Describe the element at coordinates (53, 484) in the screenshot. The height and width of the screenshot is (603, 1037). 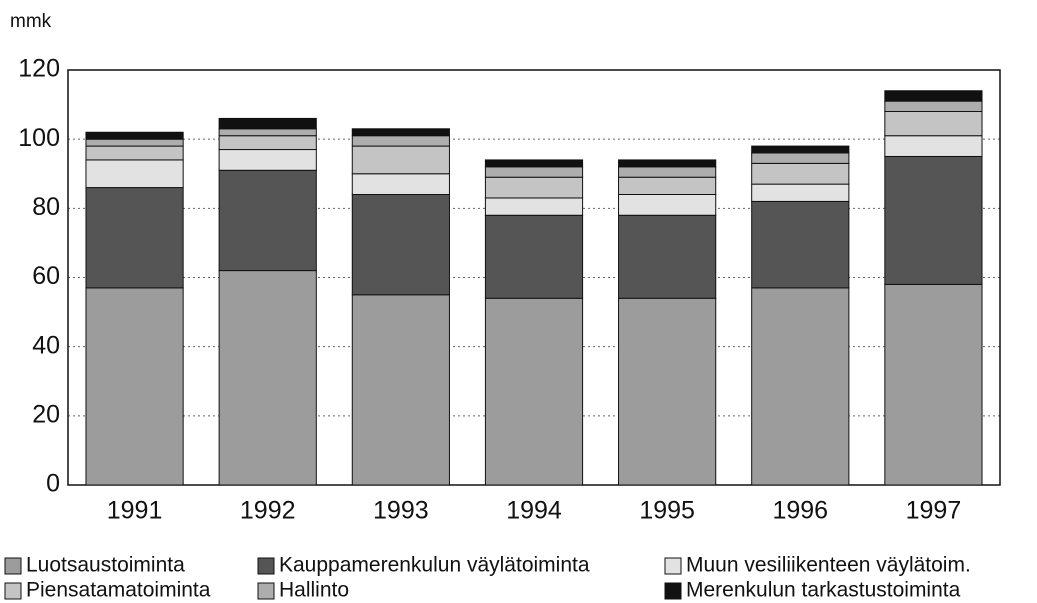
I see `y-tick-label: 0` at that location.